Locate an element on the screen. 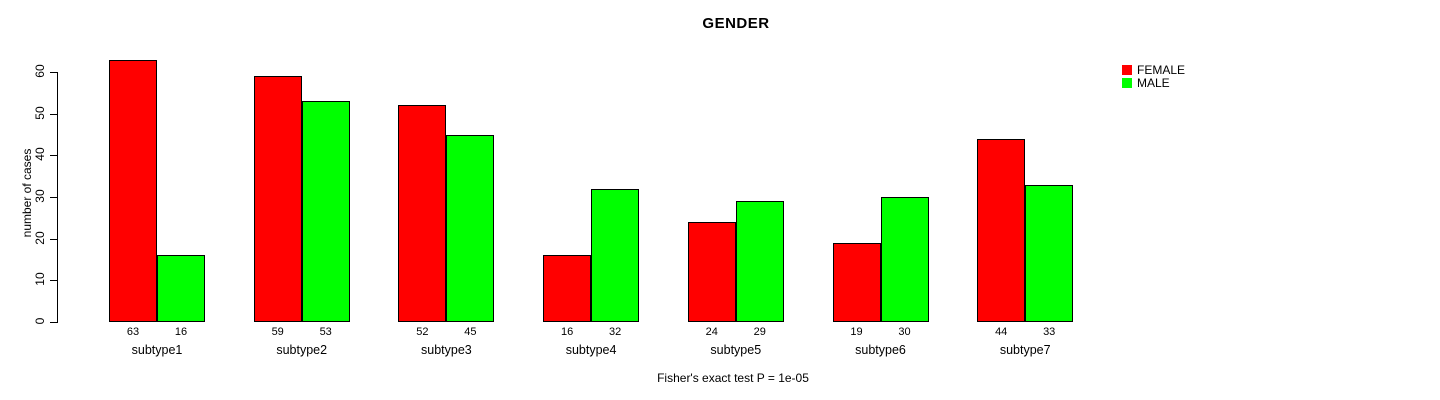  y-axis-line is located at coordinates (57, 197).